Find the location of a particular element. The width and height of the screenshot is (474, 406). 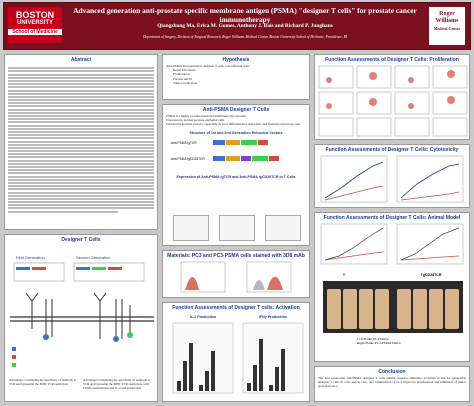

materials-histograms is located at coordinates (236, 277).